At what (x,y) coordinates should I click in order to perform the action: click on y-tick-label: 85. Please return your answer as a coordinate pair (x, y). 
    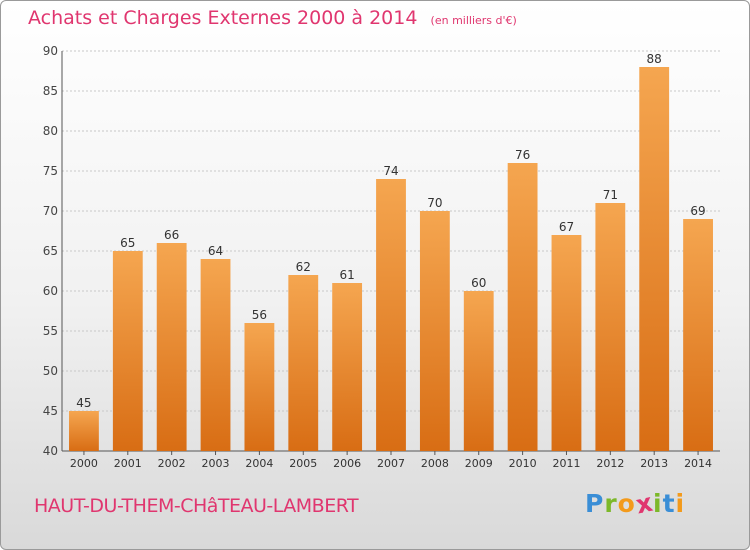
    Looking at the image, I should click on (50, 91).